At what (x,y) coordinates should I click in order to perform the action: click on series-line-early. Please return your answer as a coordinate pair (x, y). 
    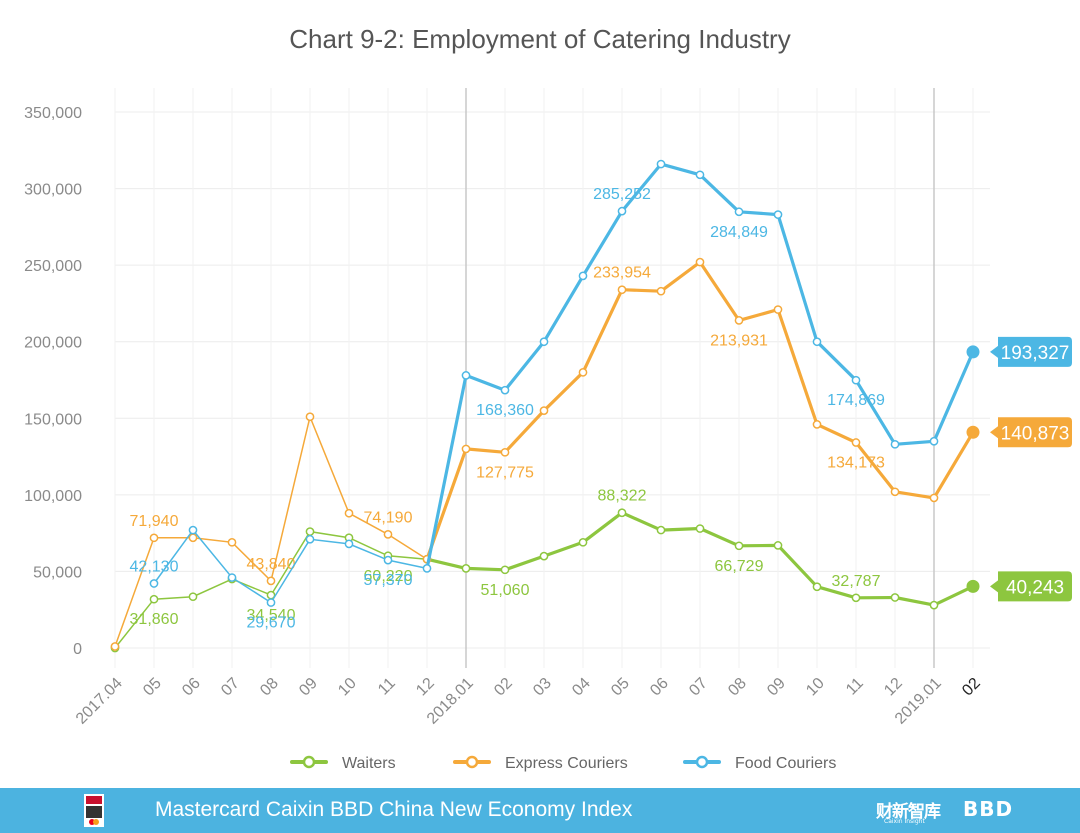
    Looking at the image, I should click on (290, 566).